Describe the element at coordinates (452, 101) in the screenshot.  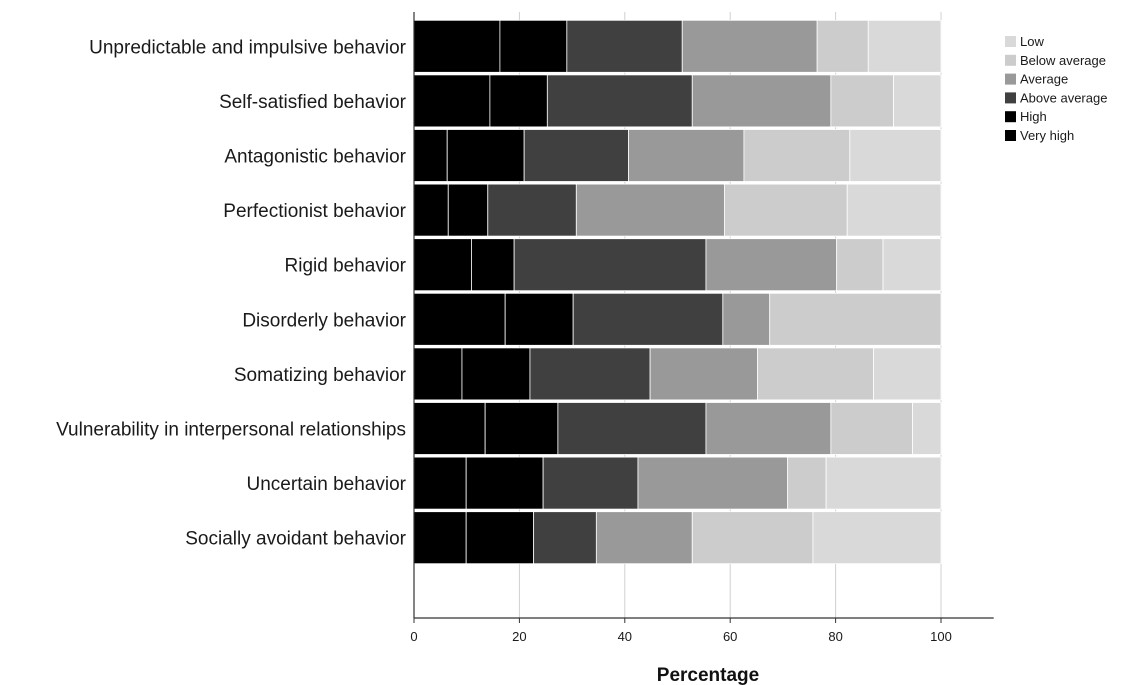
I see `bar-segment-2-very-high` at that location.